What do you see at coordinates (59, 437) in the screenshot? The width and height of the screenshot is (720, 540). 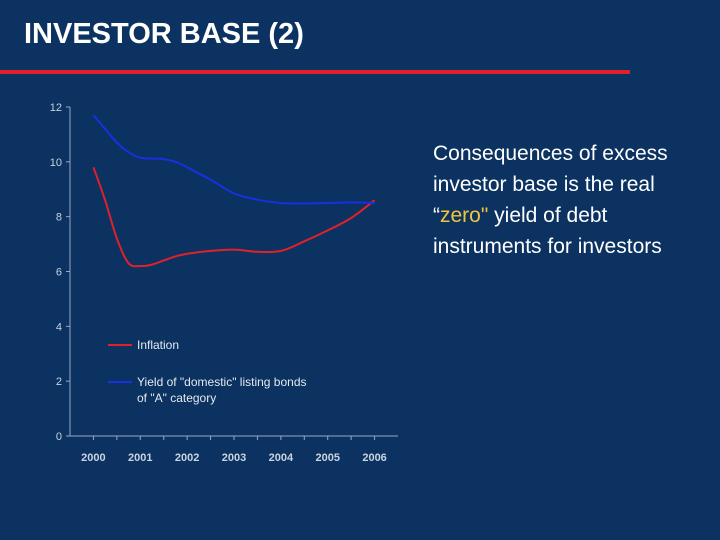 I see `y-tick-label: 0` at bounding box center [59, 437].